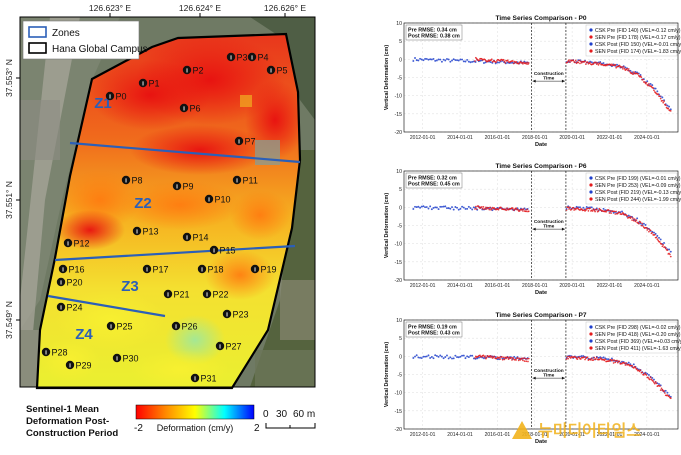 The width and height of the screenshot is (681, 455). What do you see at coordinates (217, 200) in the screenshot?
I see `point-marker: i P10` at bounding box center [217, 200].